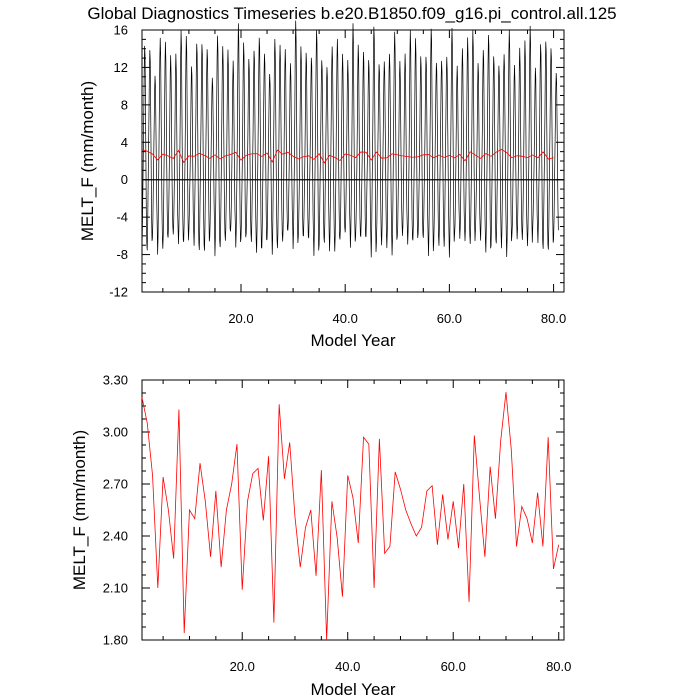 This screenshot has width=700, height=700. I want to click on top-ytick-label: 16, so click(121, 30).